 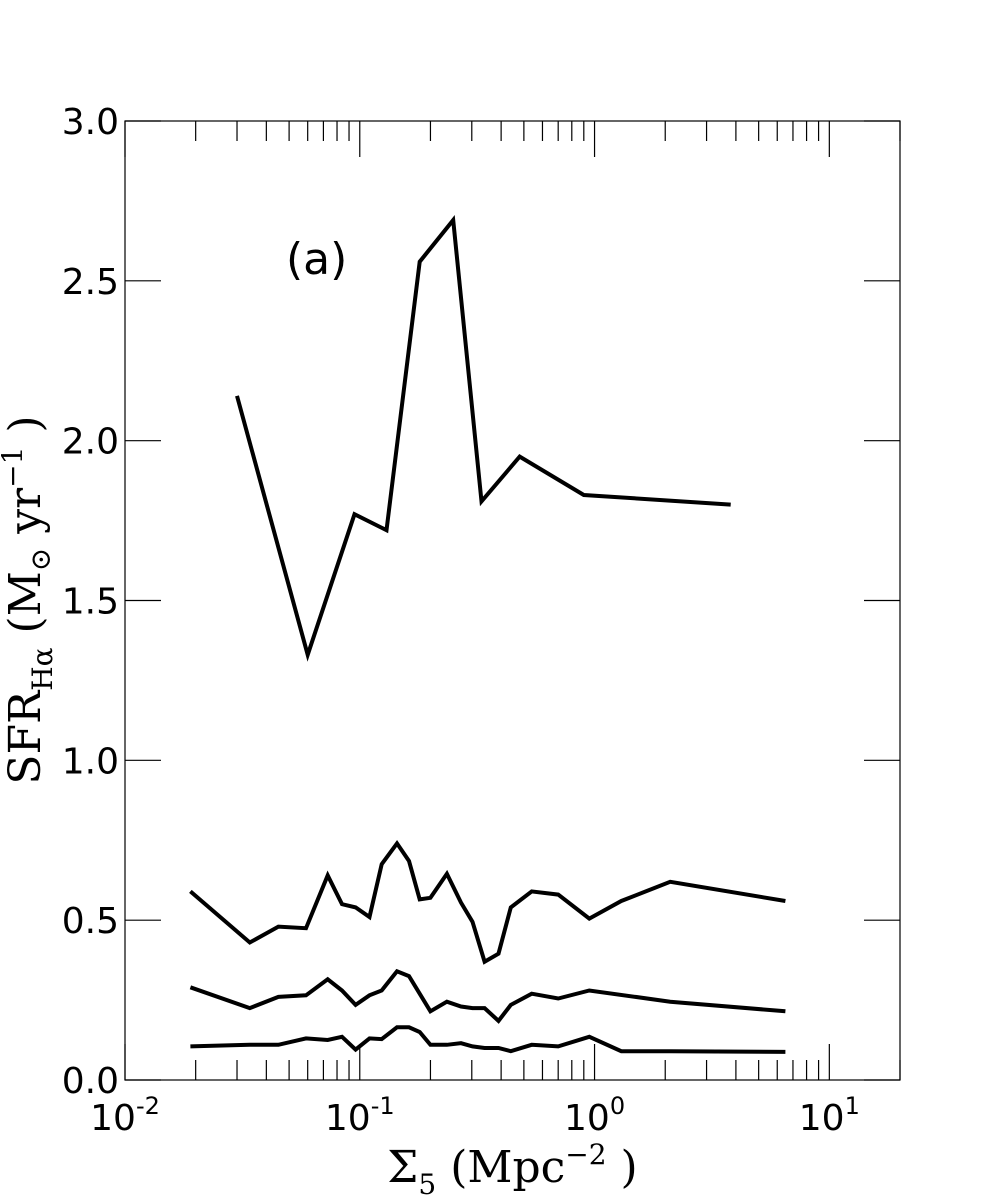 What do you see at coordinates (90, 602) in the screenshot?
I see `y-tick-label: 1.5` at bounding box center [90, 602].